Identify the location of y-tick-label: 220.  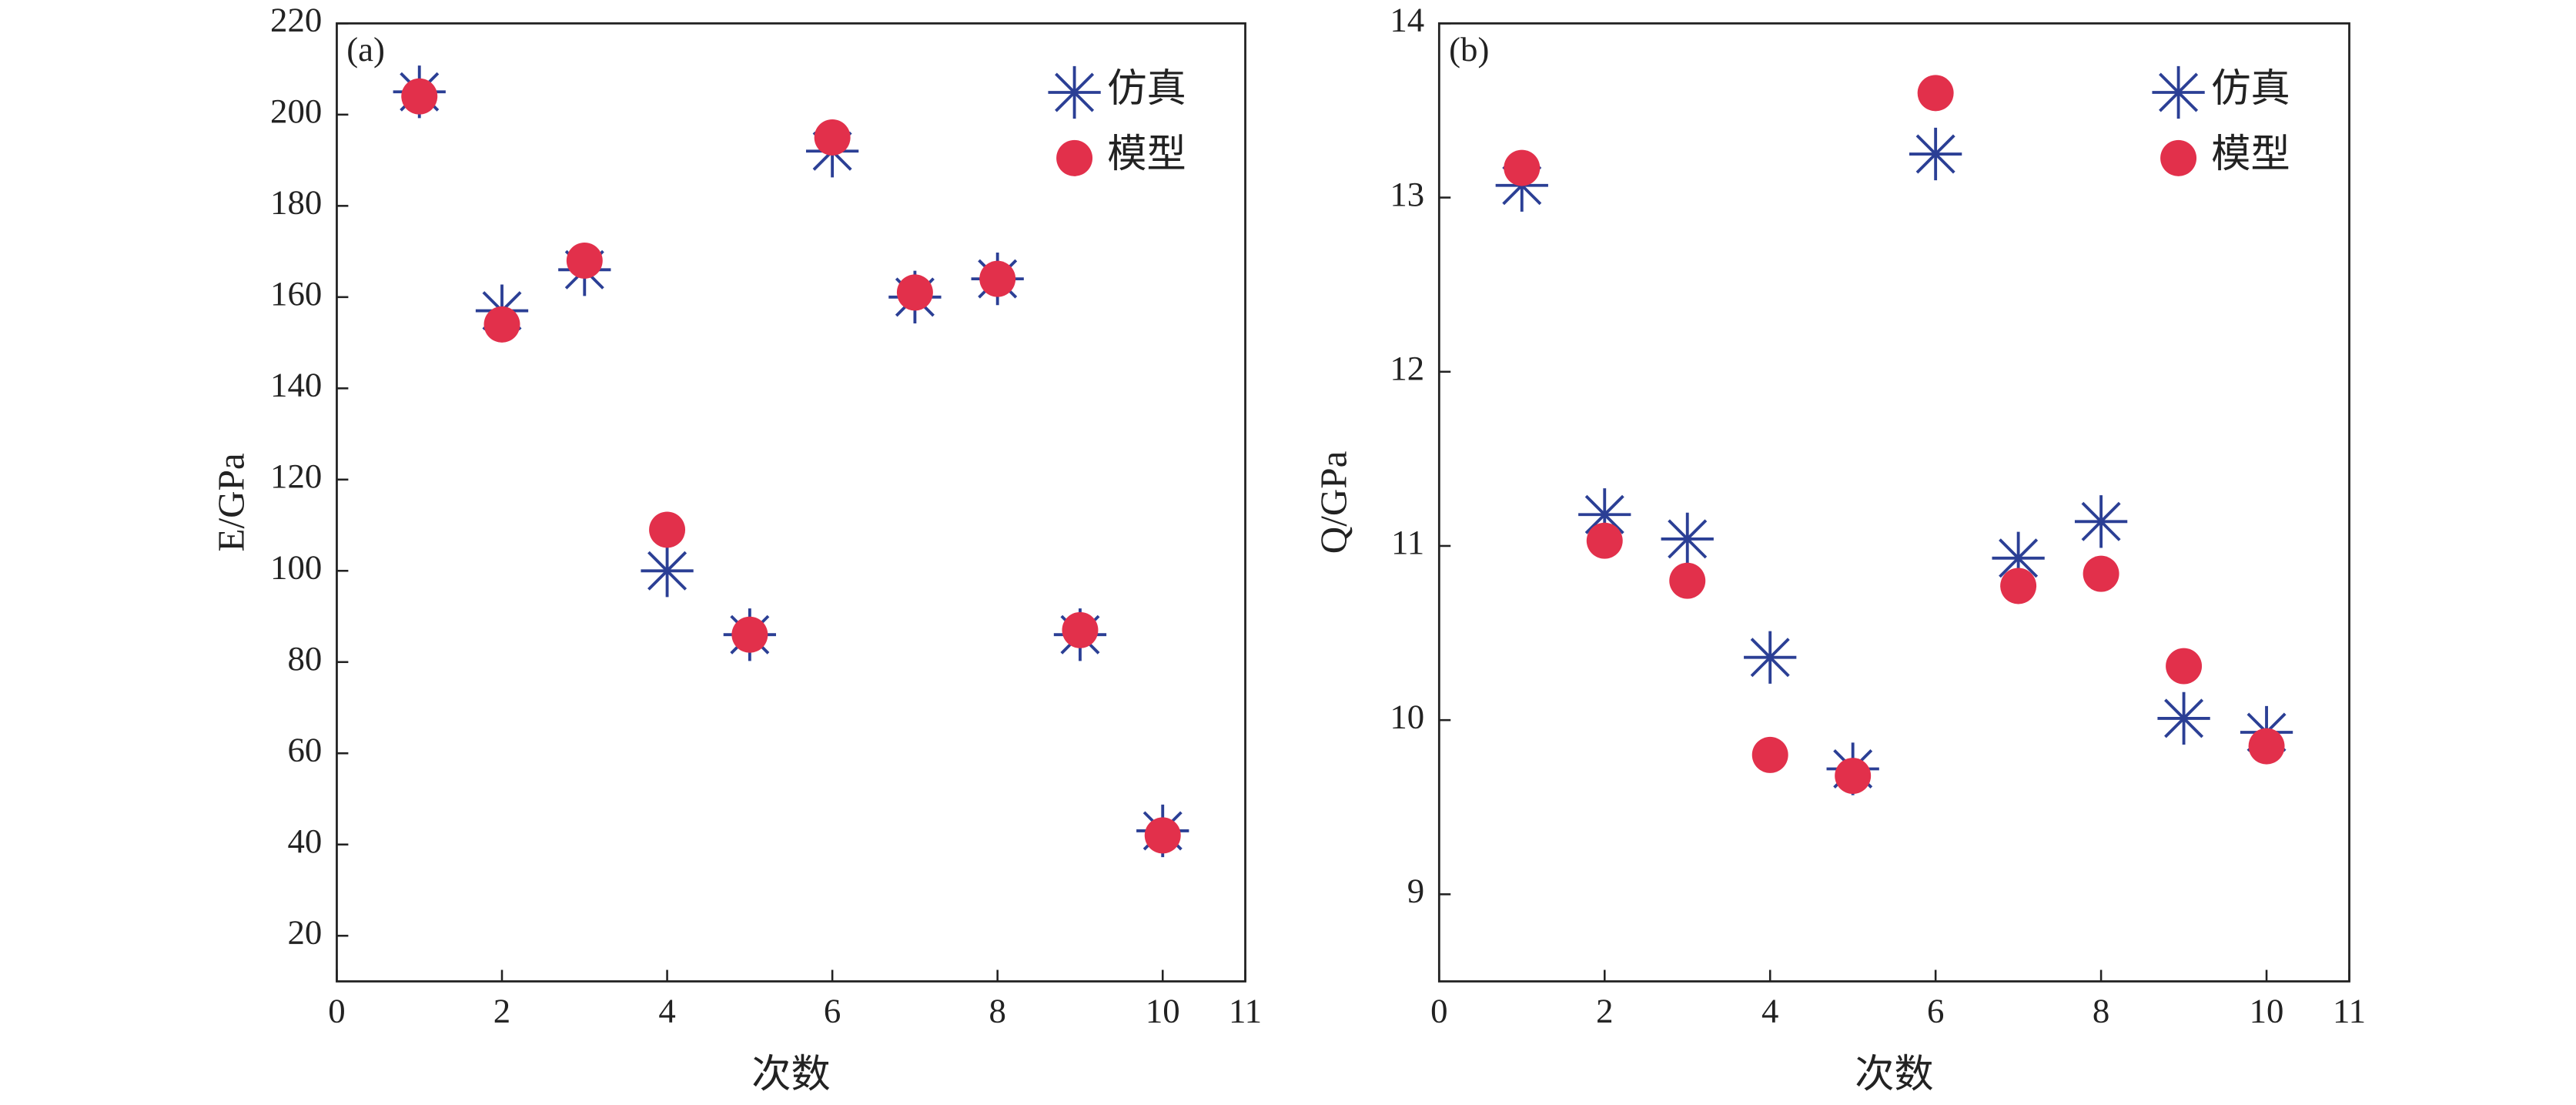
(296, 20).